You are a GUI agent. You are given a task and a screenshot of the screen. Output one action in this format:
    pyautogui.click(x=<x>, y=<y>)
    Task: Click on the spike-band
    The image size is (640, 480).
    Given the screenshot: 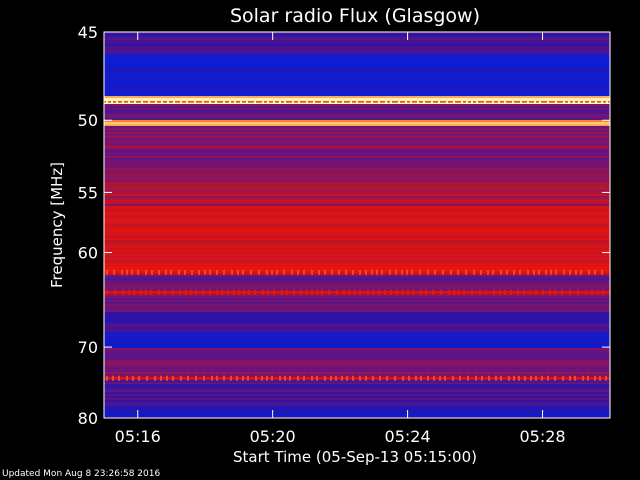 What is the action you would take?
    pyautogui.click(x=357, y=378)
    